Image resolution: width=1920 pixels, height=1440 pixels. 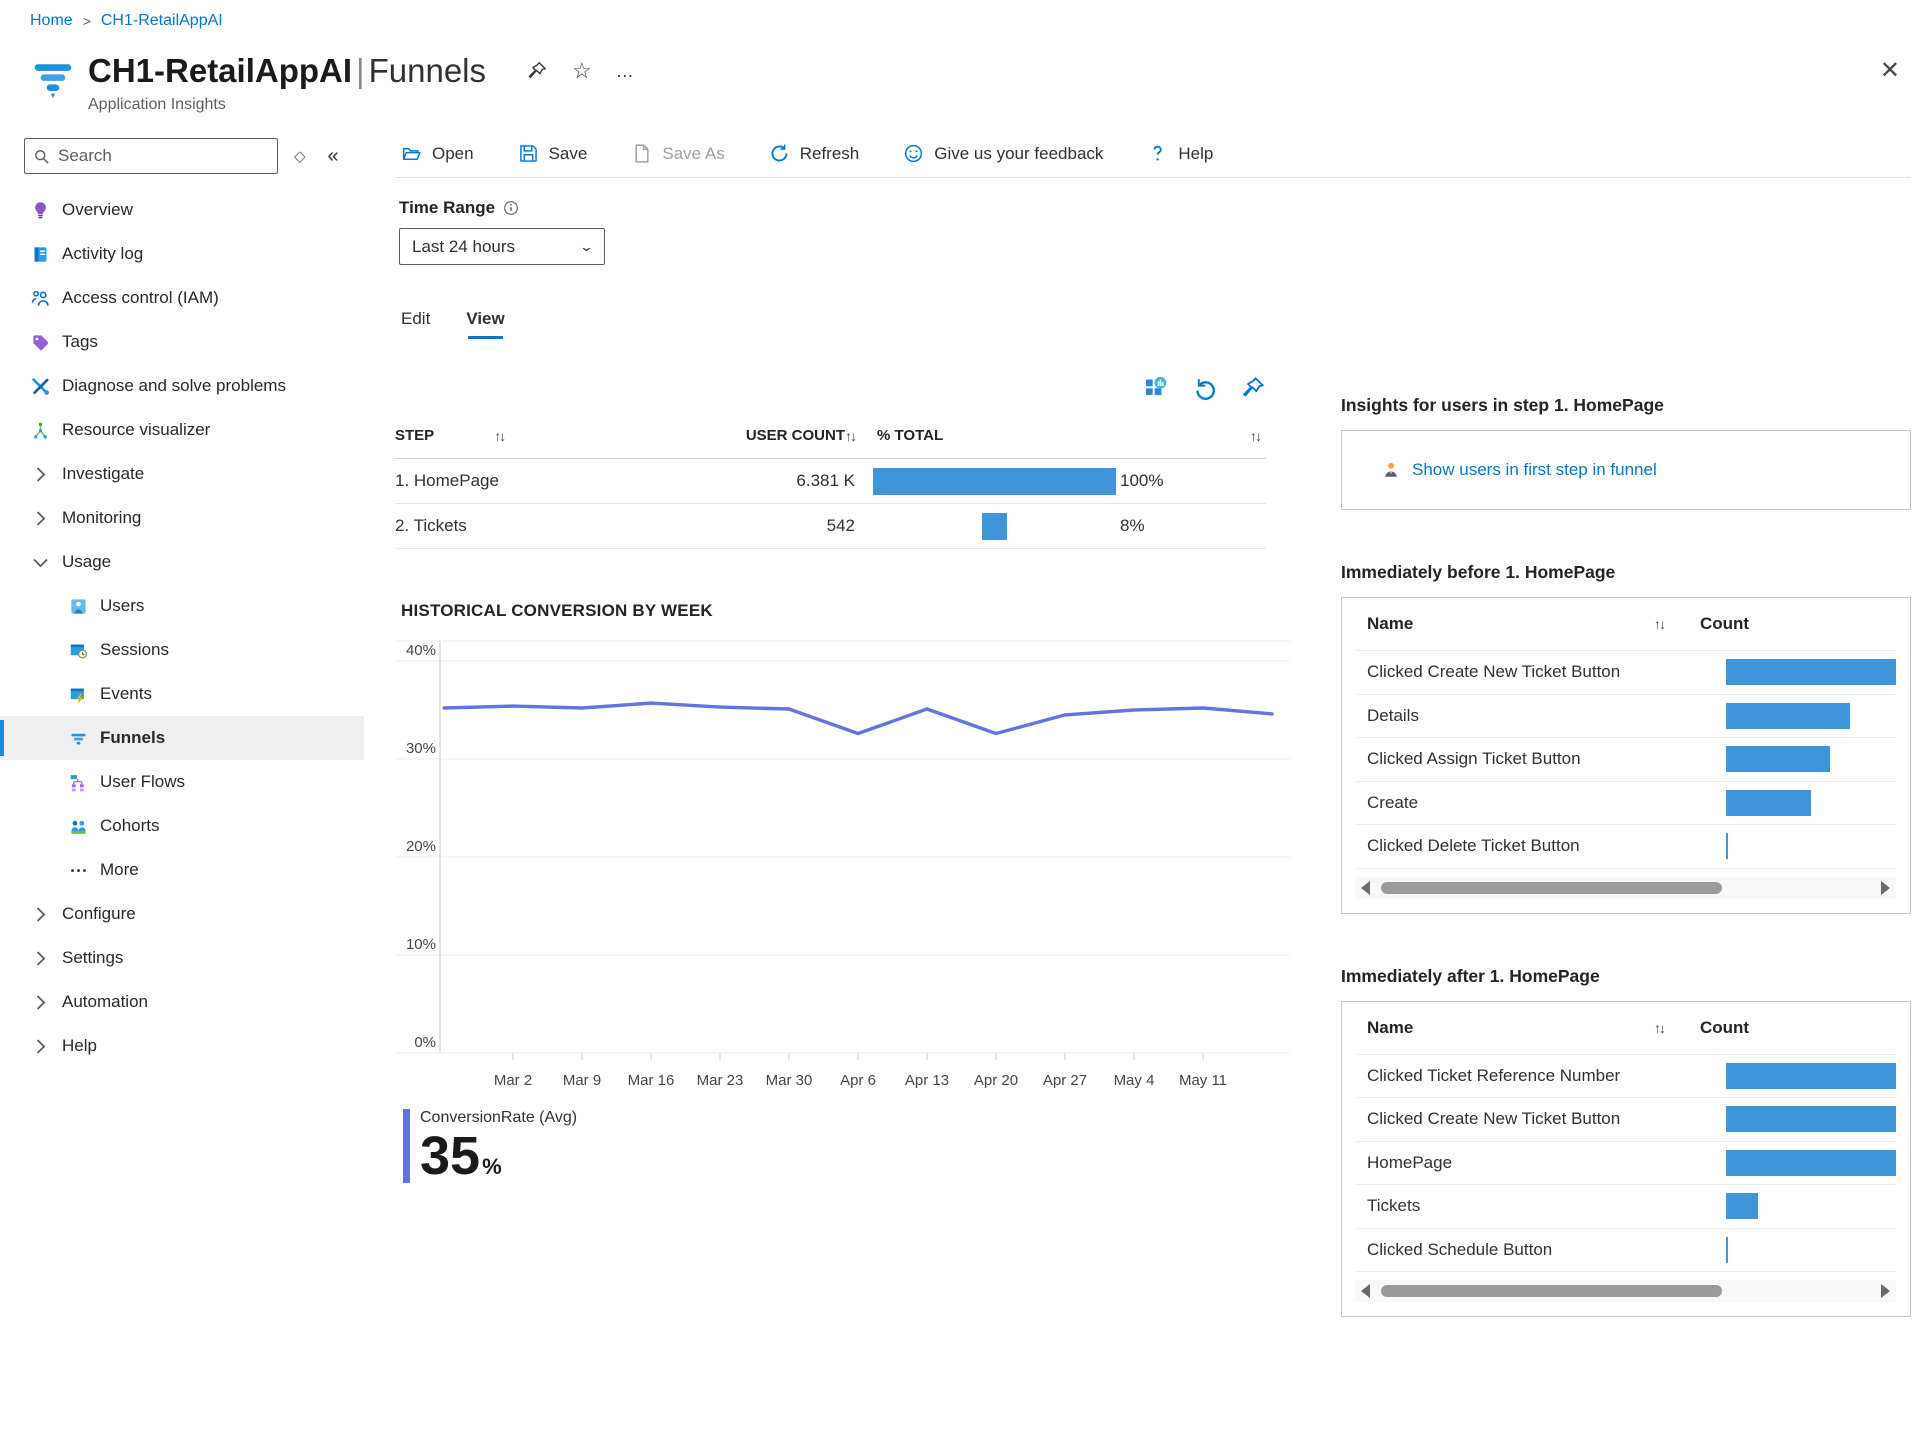 I want to click on column-step: STEP, so click(x=415, y=435).